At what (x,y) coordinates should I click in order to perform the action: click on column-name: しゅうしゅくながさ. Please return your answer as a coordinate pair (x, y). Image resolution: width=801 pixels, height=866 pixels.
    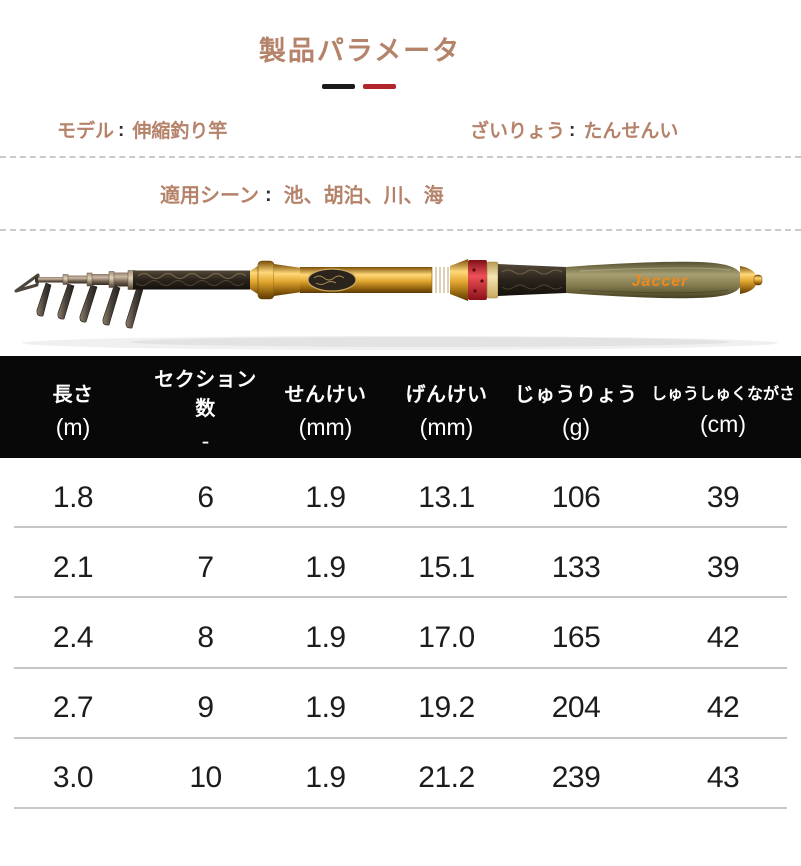
    Looking at the image, I should click on (722, 394).